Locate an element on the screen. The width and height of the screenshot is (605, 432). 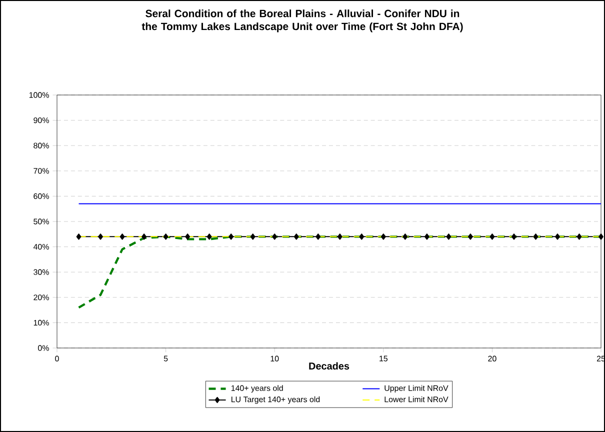
x-axis-title: Decades is located at coordinates (329, 366).